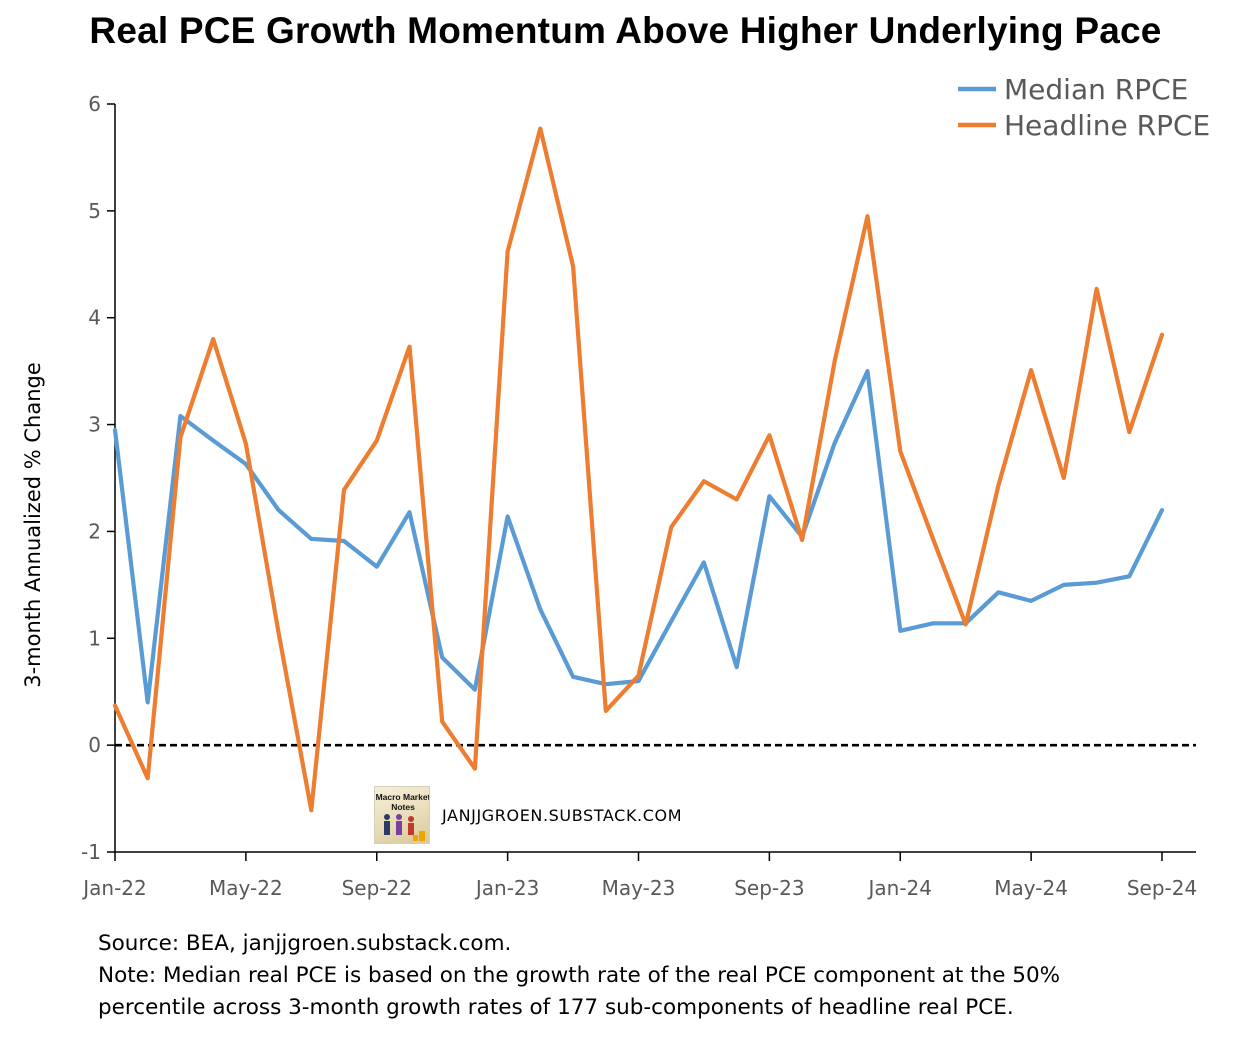  I want to click on y-tick-label: 4, so click(94, 318).